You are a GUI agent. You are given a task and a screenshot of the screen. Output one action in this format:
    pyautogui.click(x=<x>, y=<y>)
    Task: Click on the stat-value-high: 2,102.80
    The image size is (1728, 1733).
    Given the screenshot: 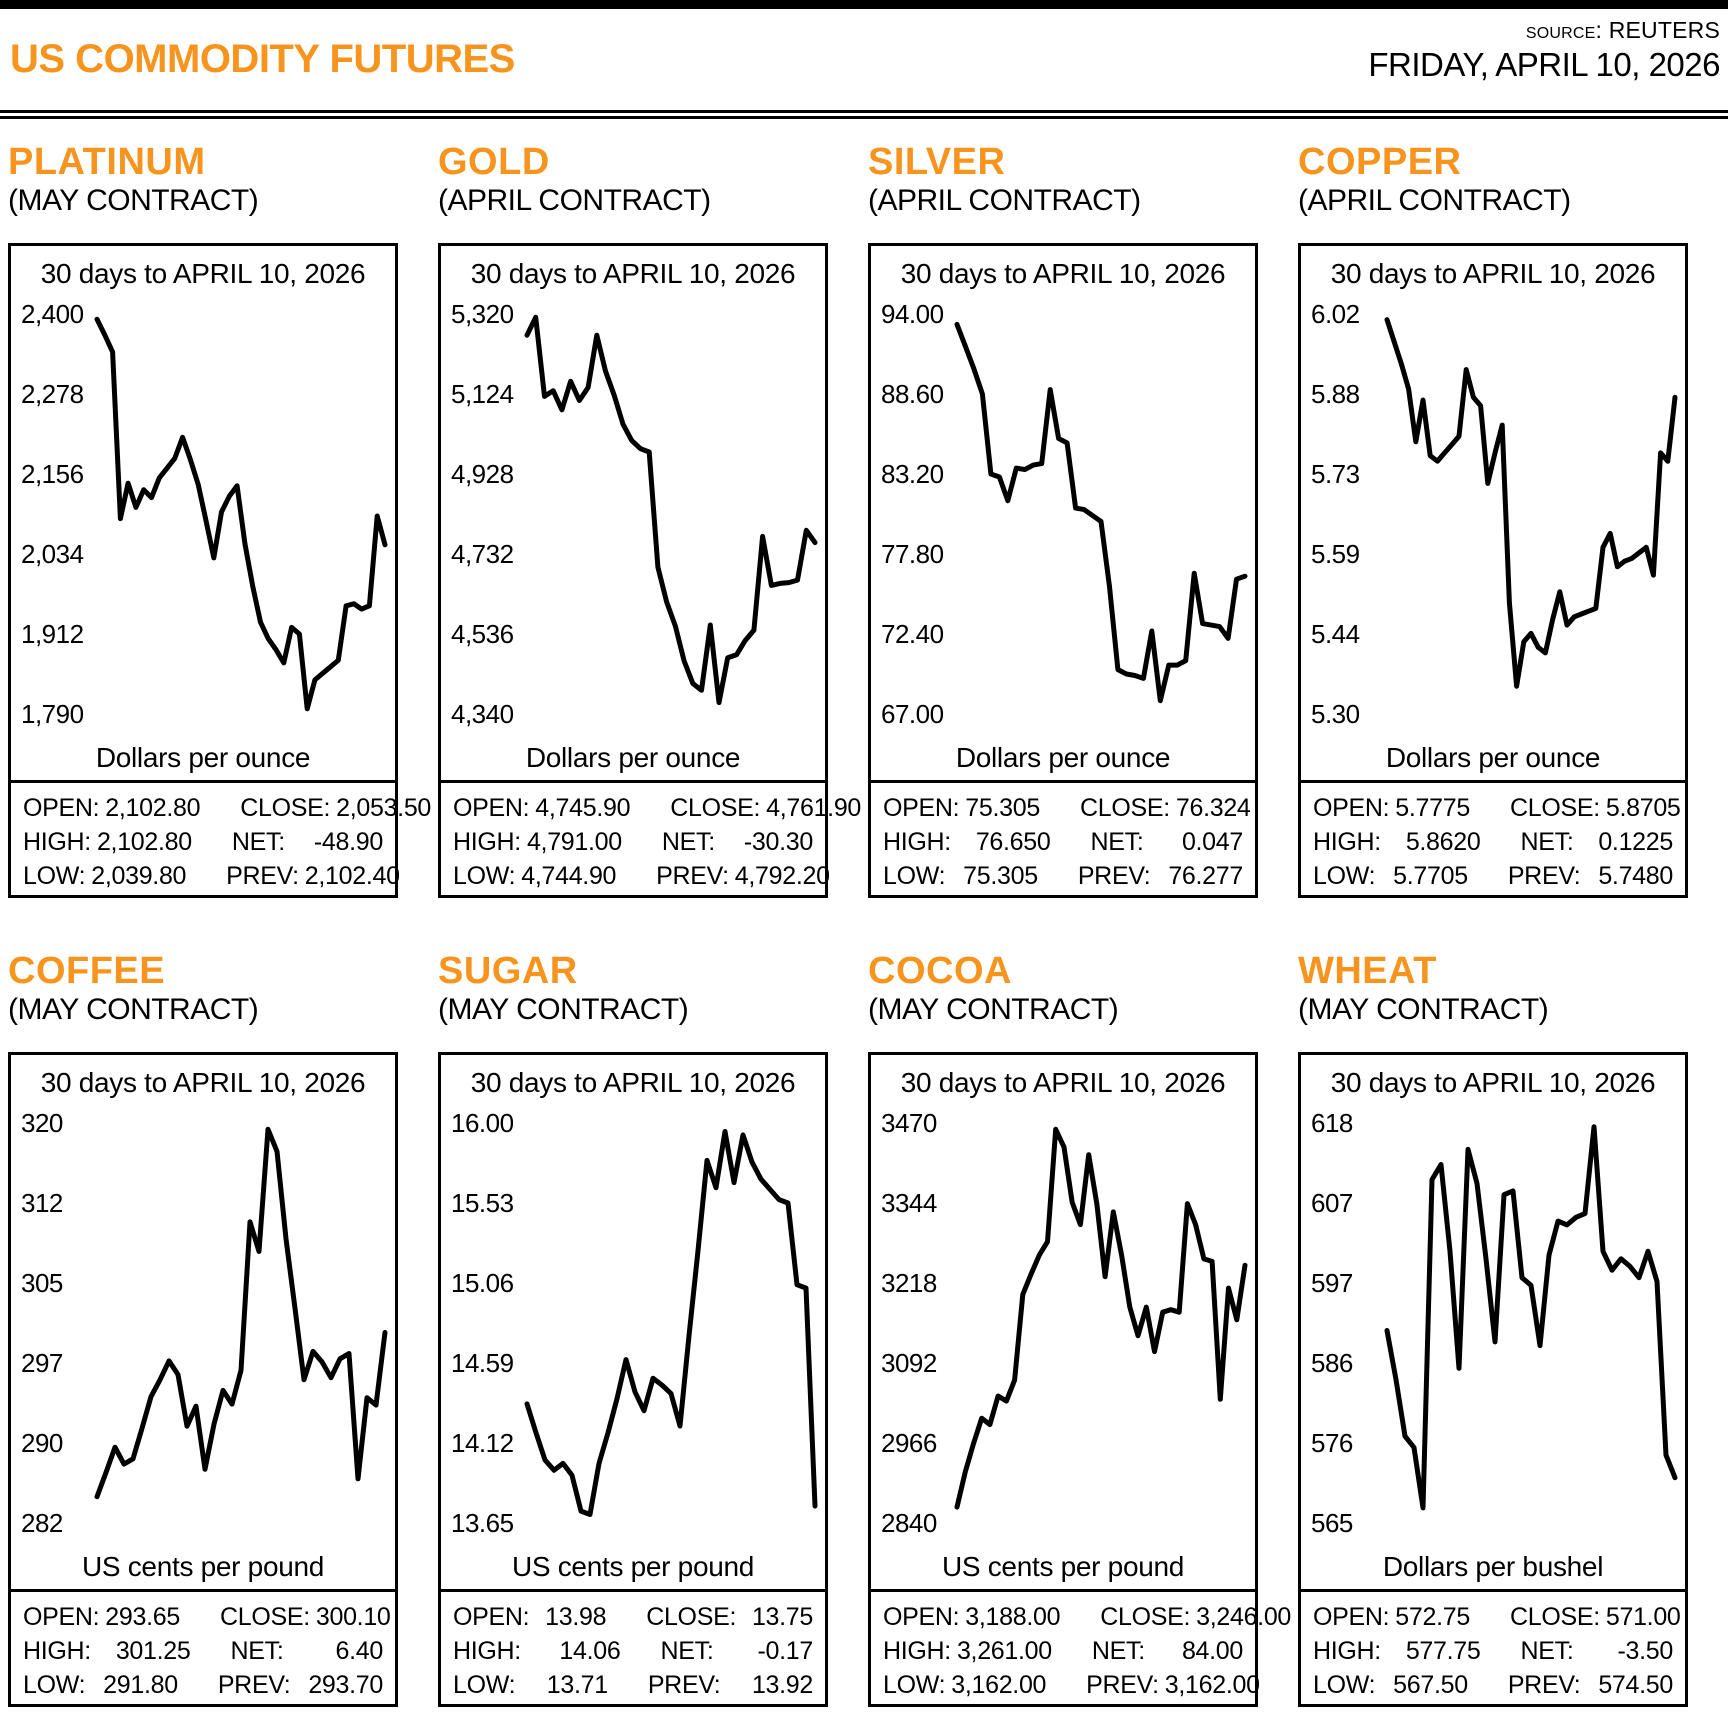 What is the action you would take?
    pyautogui.click(x=144, y=842)
    